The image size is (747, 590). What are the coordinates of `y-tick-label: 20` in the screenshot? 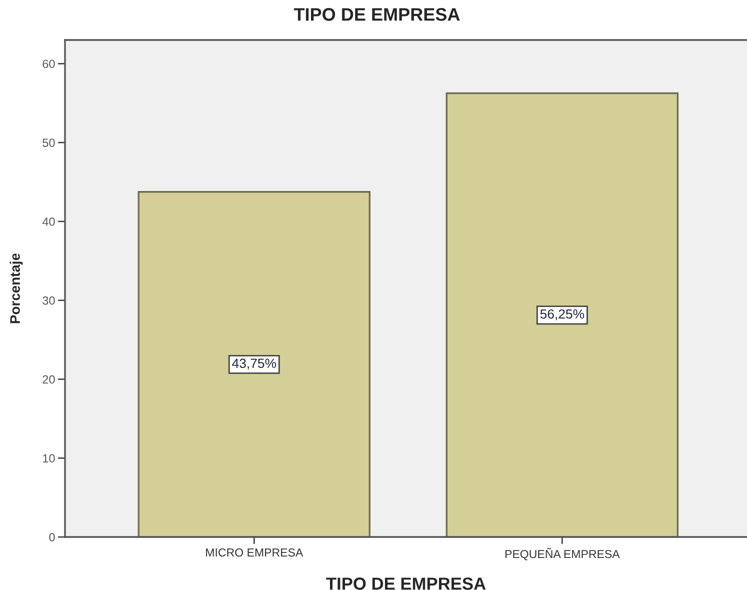 It's located at (48, 379).